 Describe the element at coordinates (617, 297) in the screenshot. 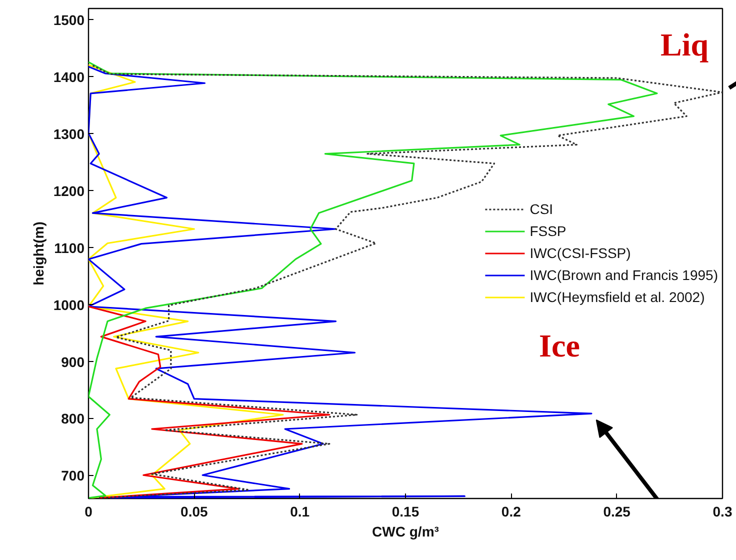

I see `legend-label: IWC(Heymsfield et al. 2002)` at that location.